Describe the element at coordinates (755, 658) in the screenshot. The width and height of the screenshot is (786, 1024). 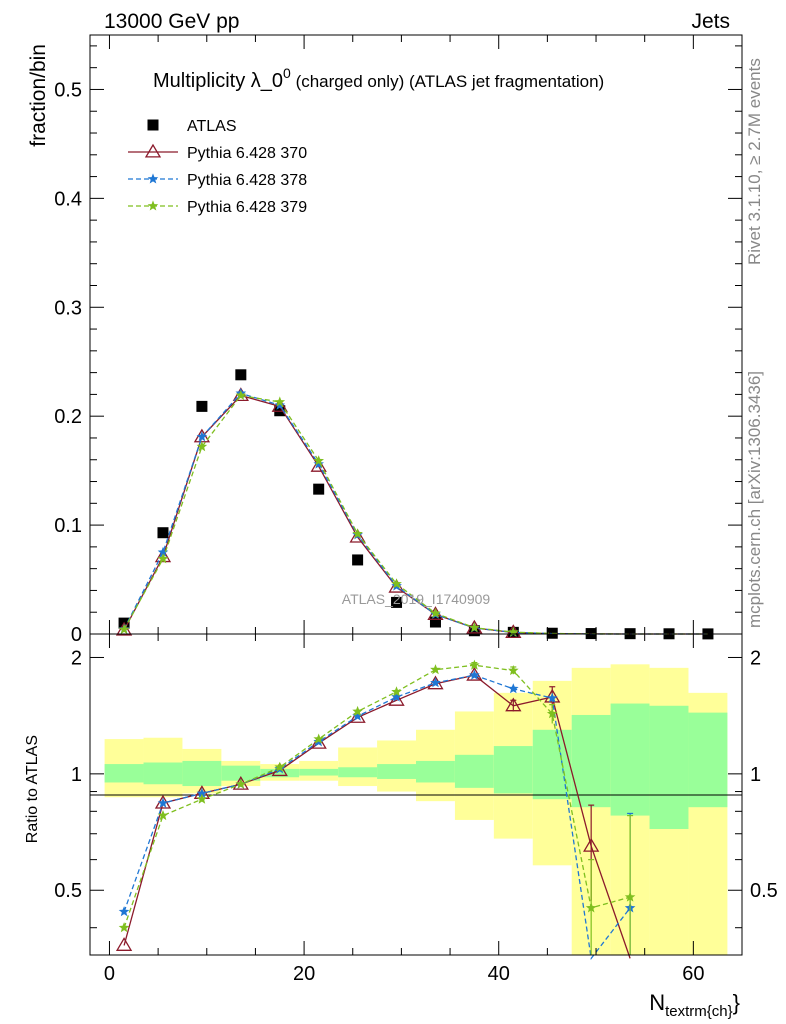
I see `ratio-y-tick-label-right: 2` at that location.